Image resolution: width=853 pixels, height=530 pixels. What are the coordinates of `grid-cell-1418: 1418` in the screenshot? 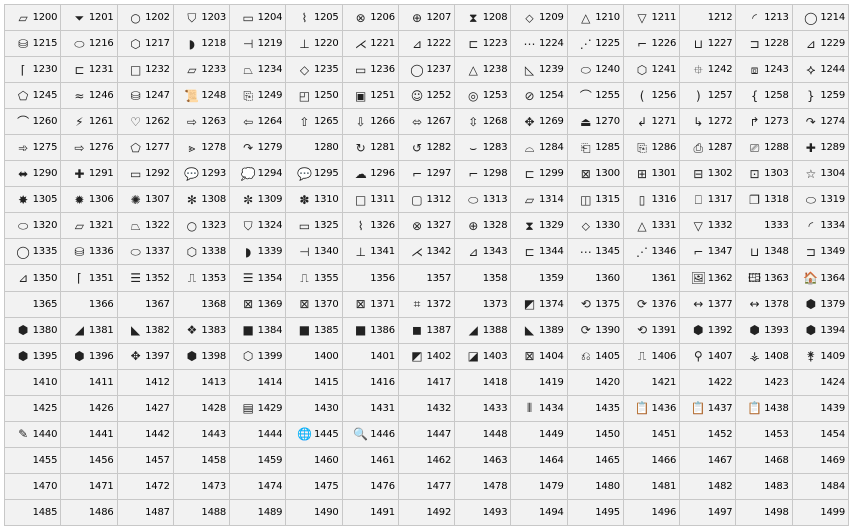 It's located at (483, 382).